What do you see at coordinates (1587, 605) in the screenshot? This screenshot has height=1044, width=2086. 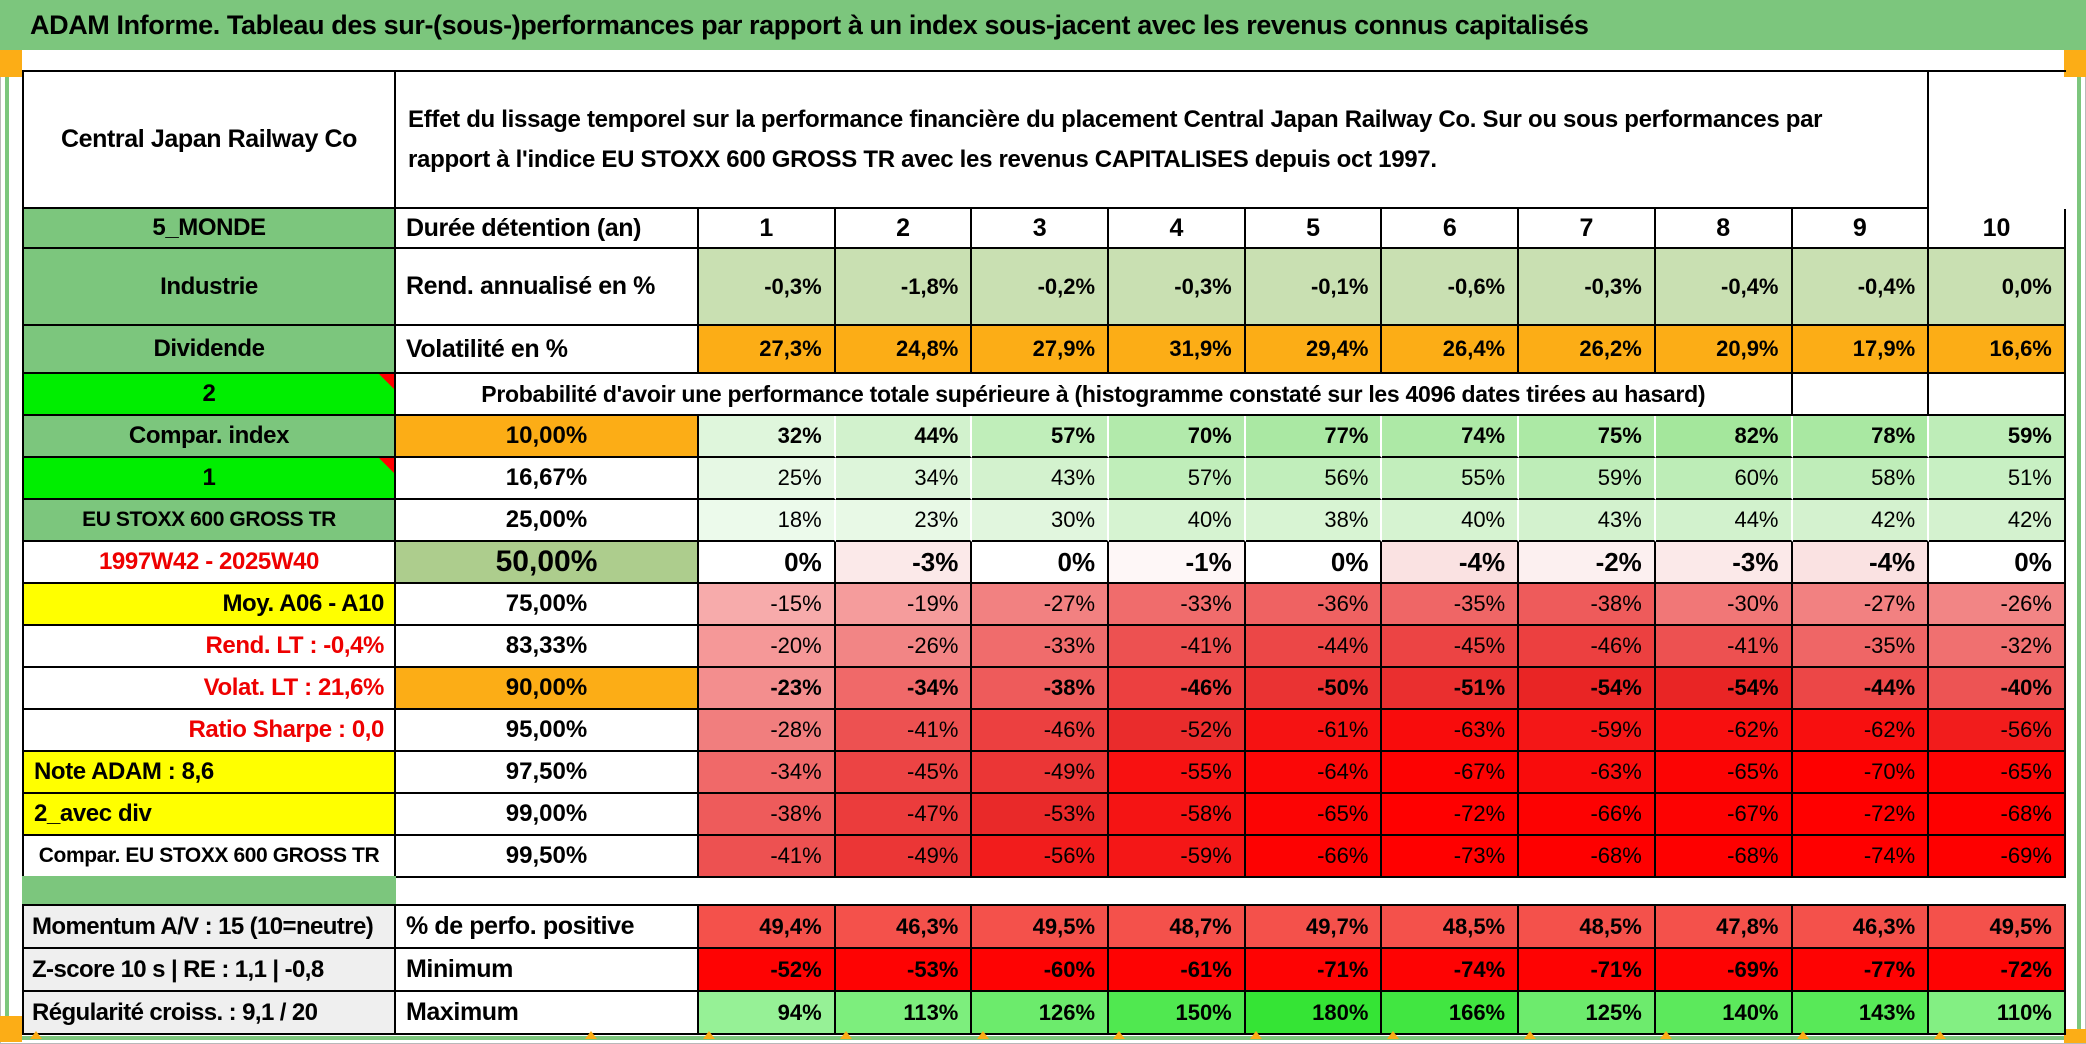 I see `probability-cell: -38%` at bounding box center [1587, 605].